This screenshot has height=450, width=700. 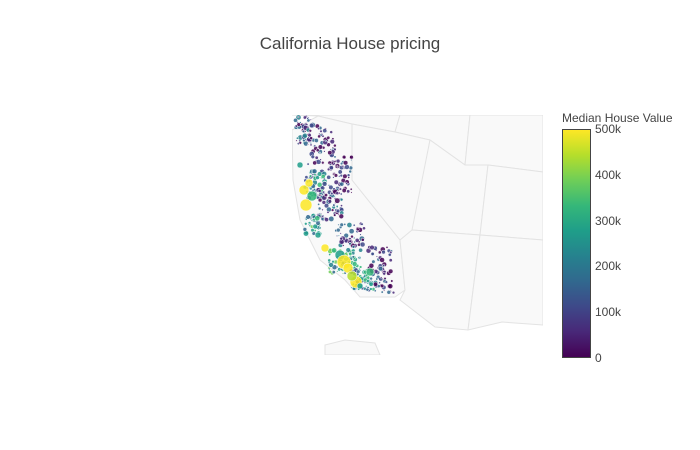 What do you see at coordinates (352, 347) in the screenshot?
I see `mexico-baja` at bounding box center [352, 347].